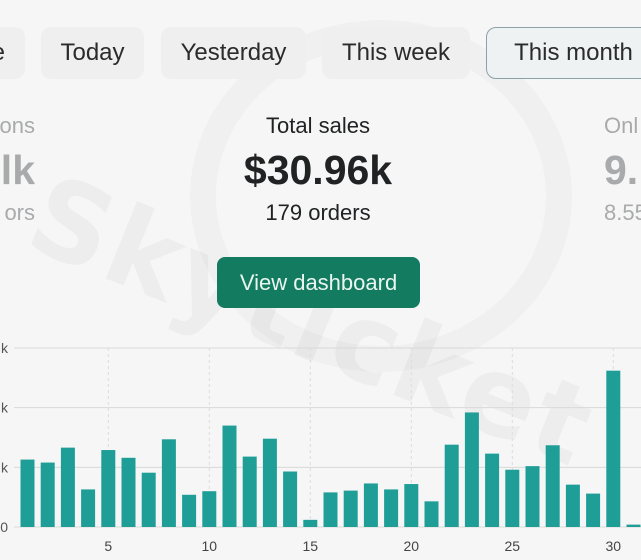 The width and height of the screenshot is (641, 560). What do you see at coordinates (318, 125) in the screenshot?
I see `total-sales-label: Total sales` at bounding box center [318, 125].